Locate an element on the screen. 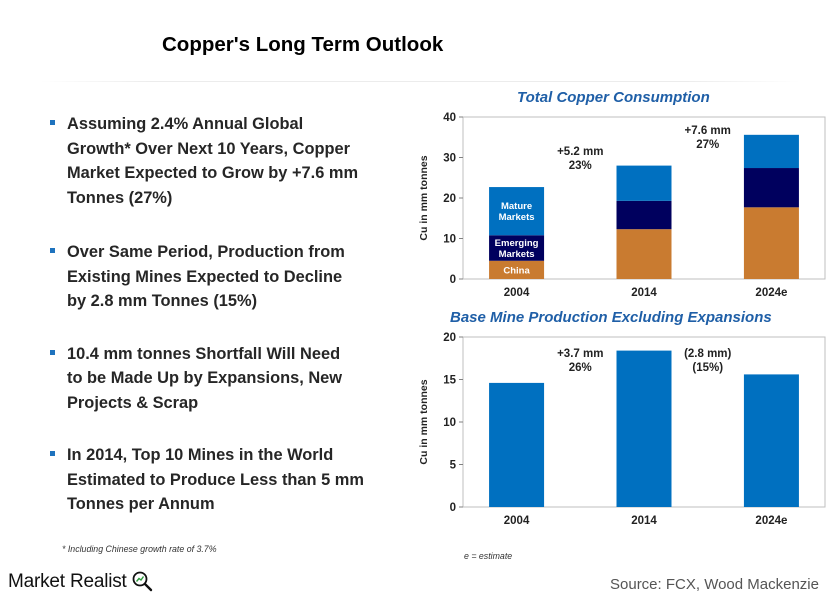 Image resolution: width=840 pixels, height=600 pixels. growth-annotation: +5.2 mm is located at coordinates (580, 152).